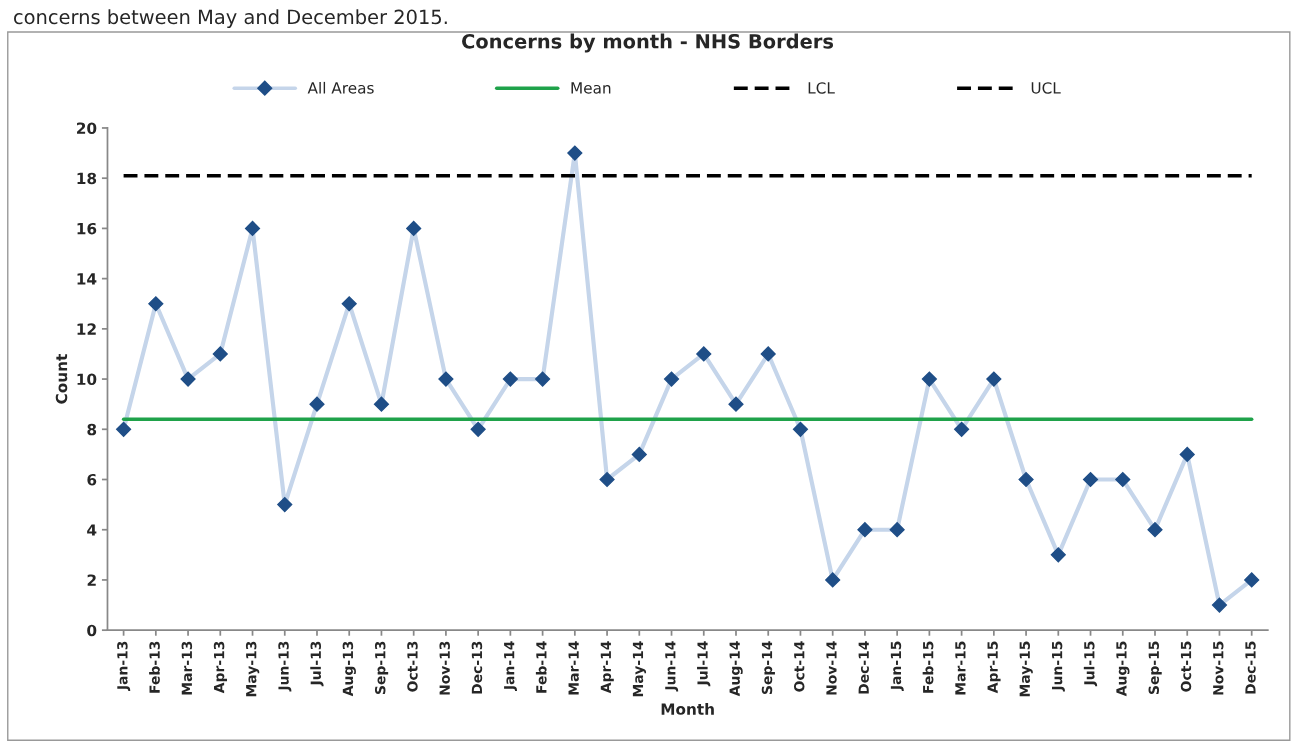  What do you see at coordinates (687, 709) in the screenshot?
I see `x-axis-title: Month` at bounding box center [687, 709].